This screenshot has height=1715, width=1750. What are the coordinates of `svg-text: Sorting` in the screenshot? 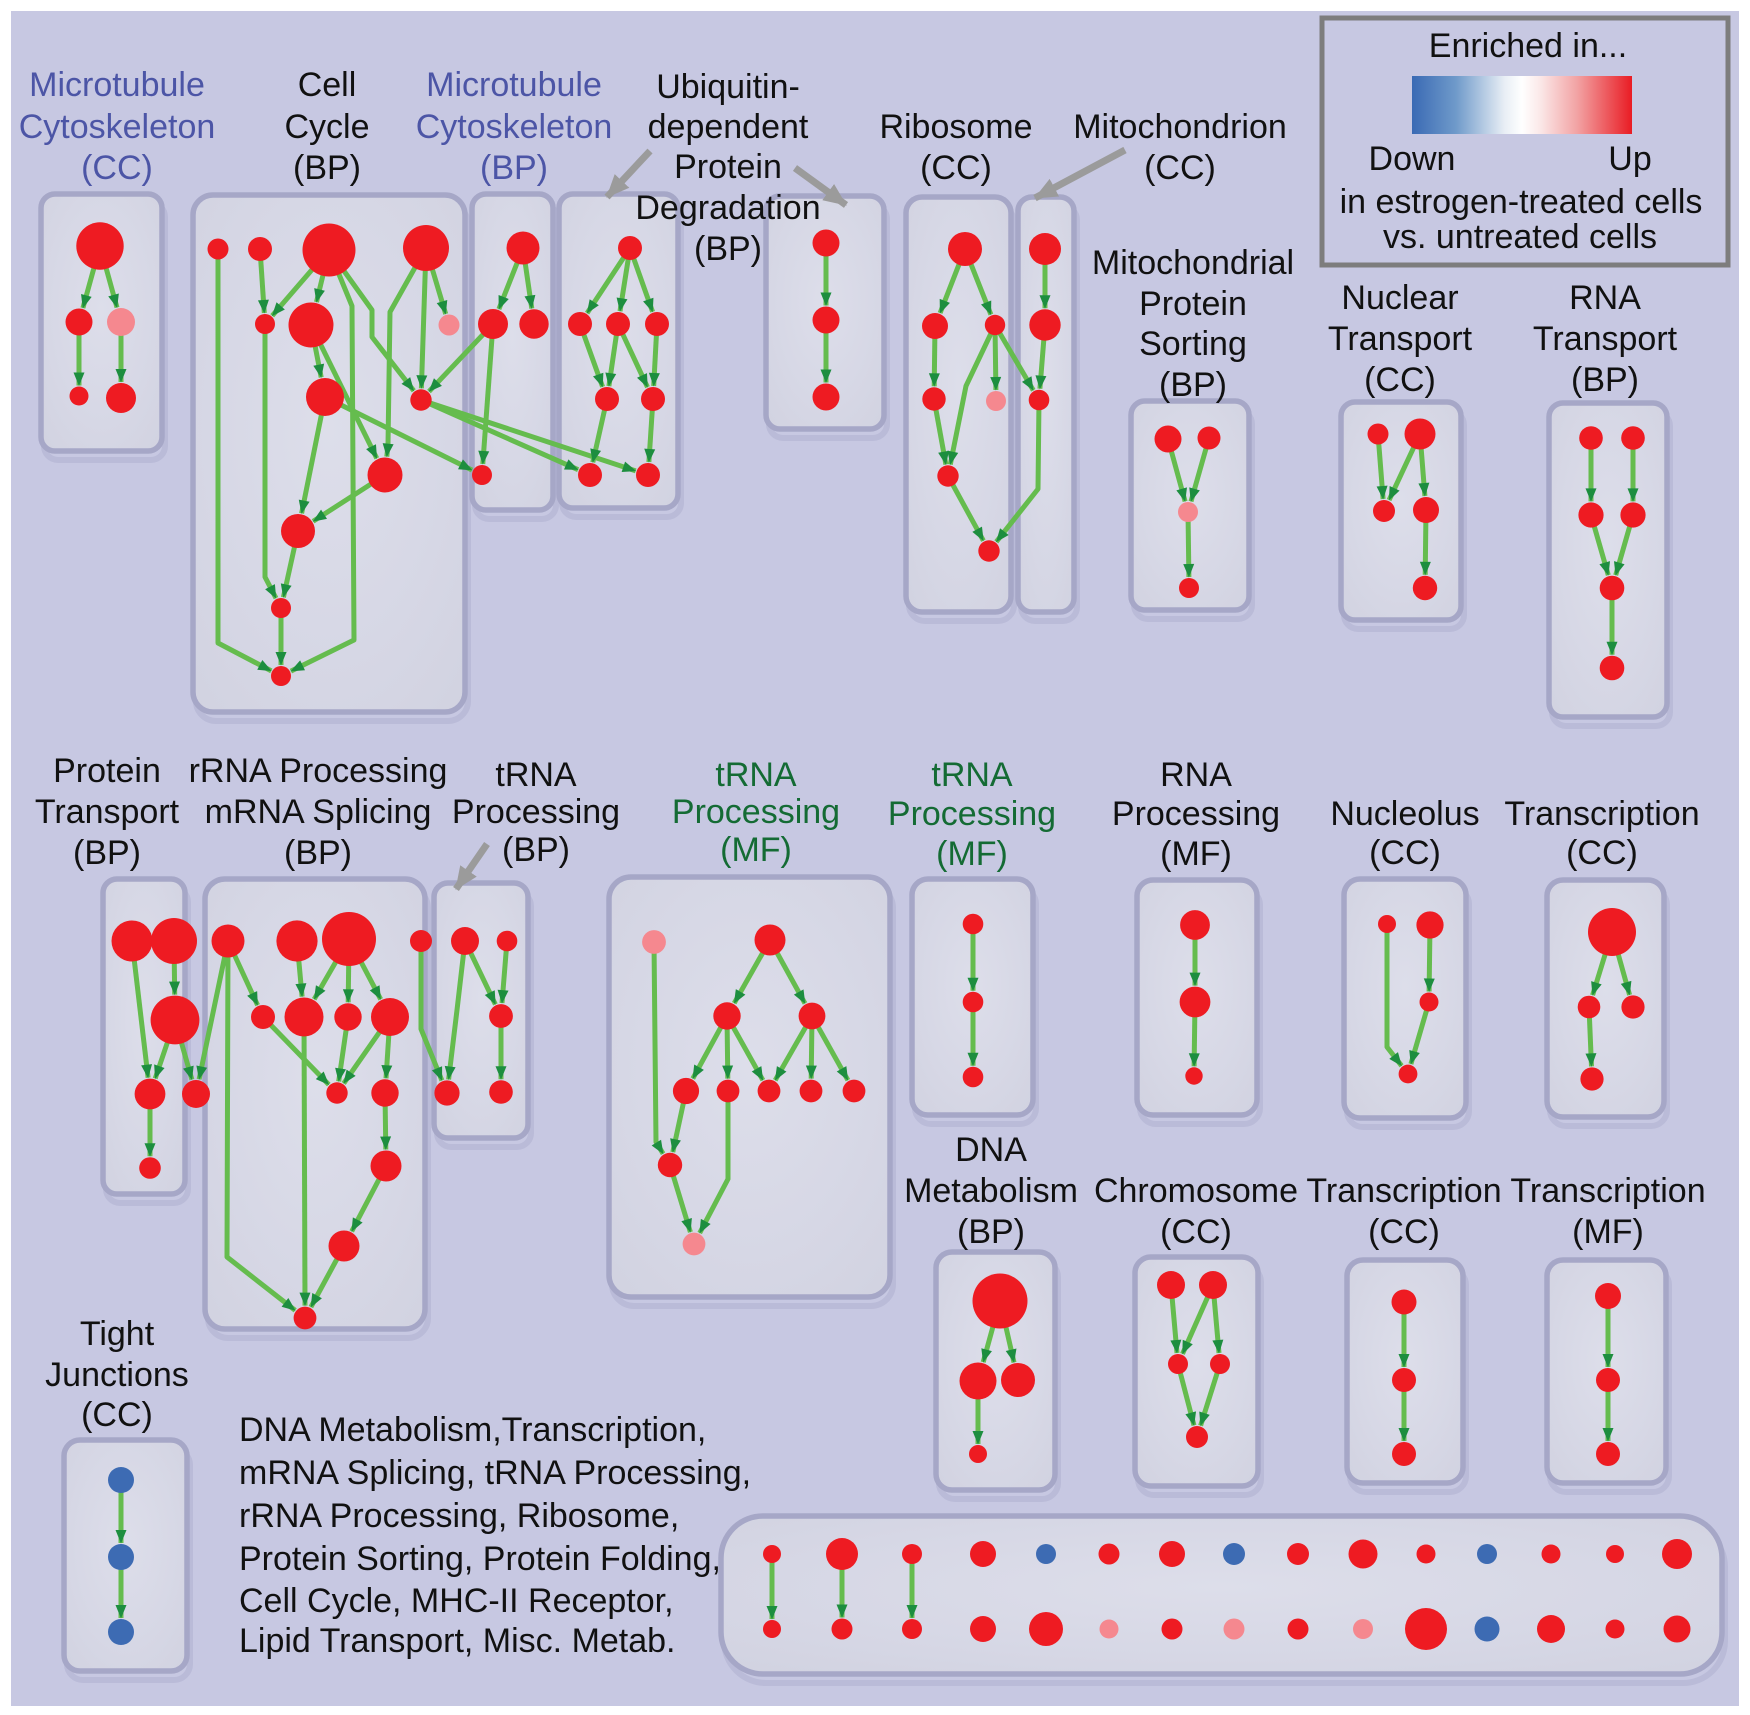 It's located at (1193, 344).